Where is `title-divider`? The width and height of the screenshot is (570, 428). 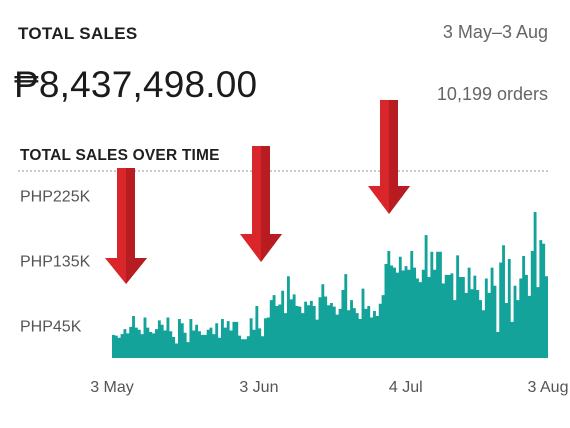 title-divider is located at coordinates (283, 171).